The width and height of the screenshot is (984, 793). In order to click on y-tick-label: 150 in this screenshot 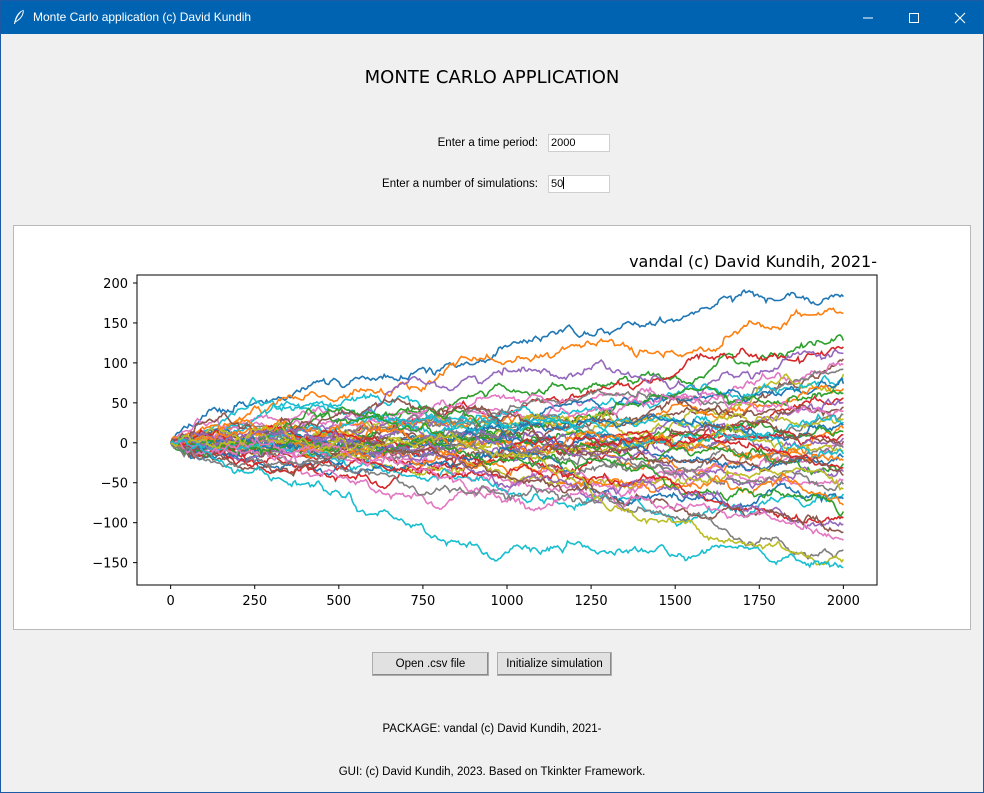, I will do `click(115, 324)`.